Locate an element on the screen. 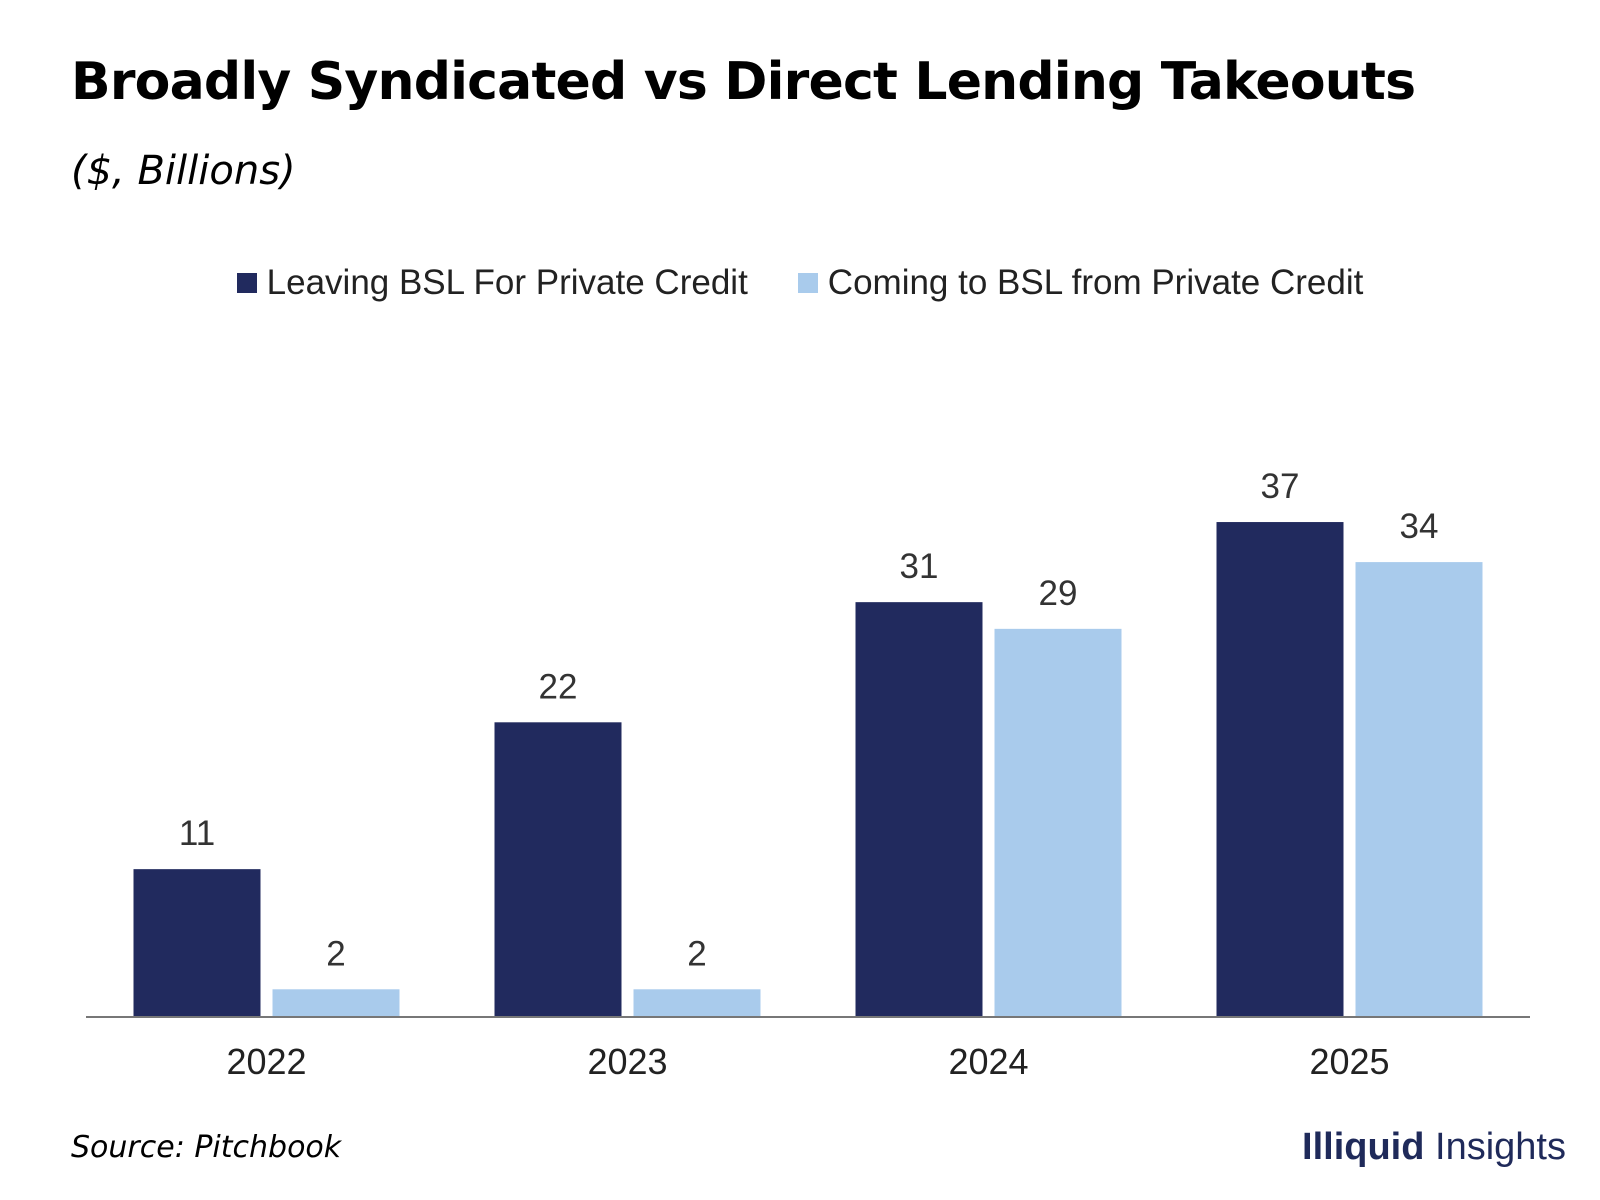  bar-leaving-2025 is located at coordinates (1280, 769).